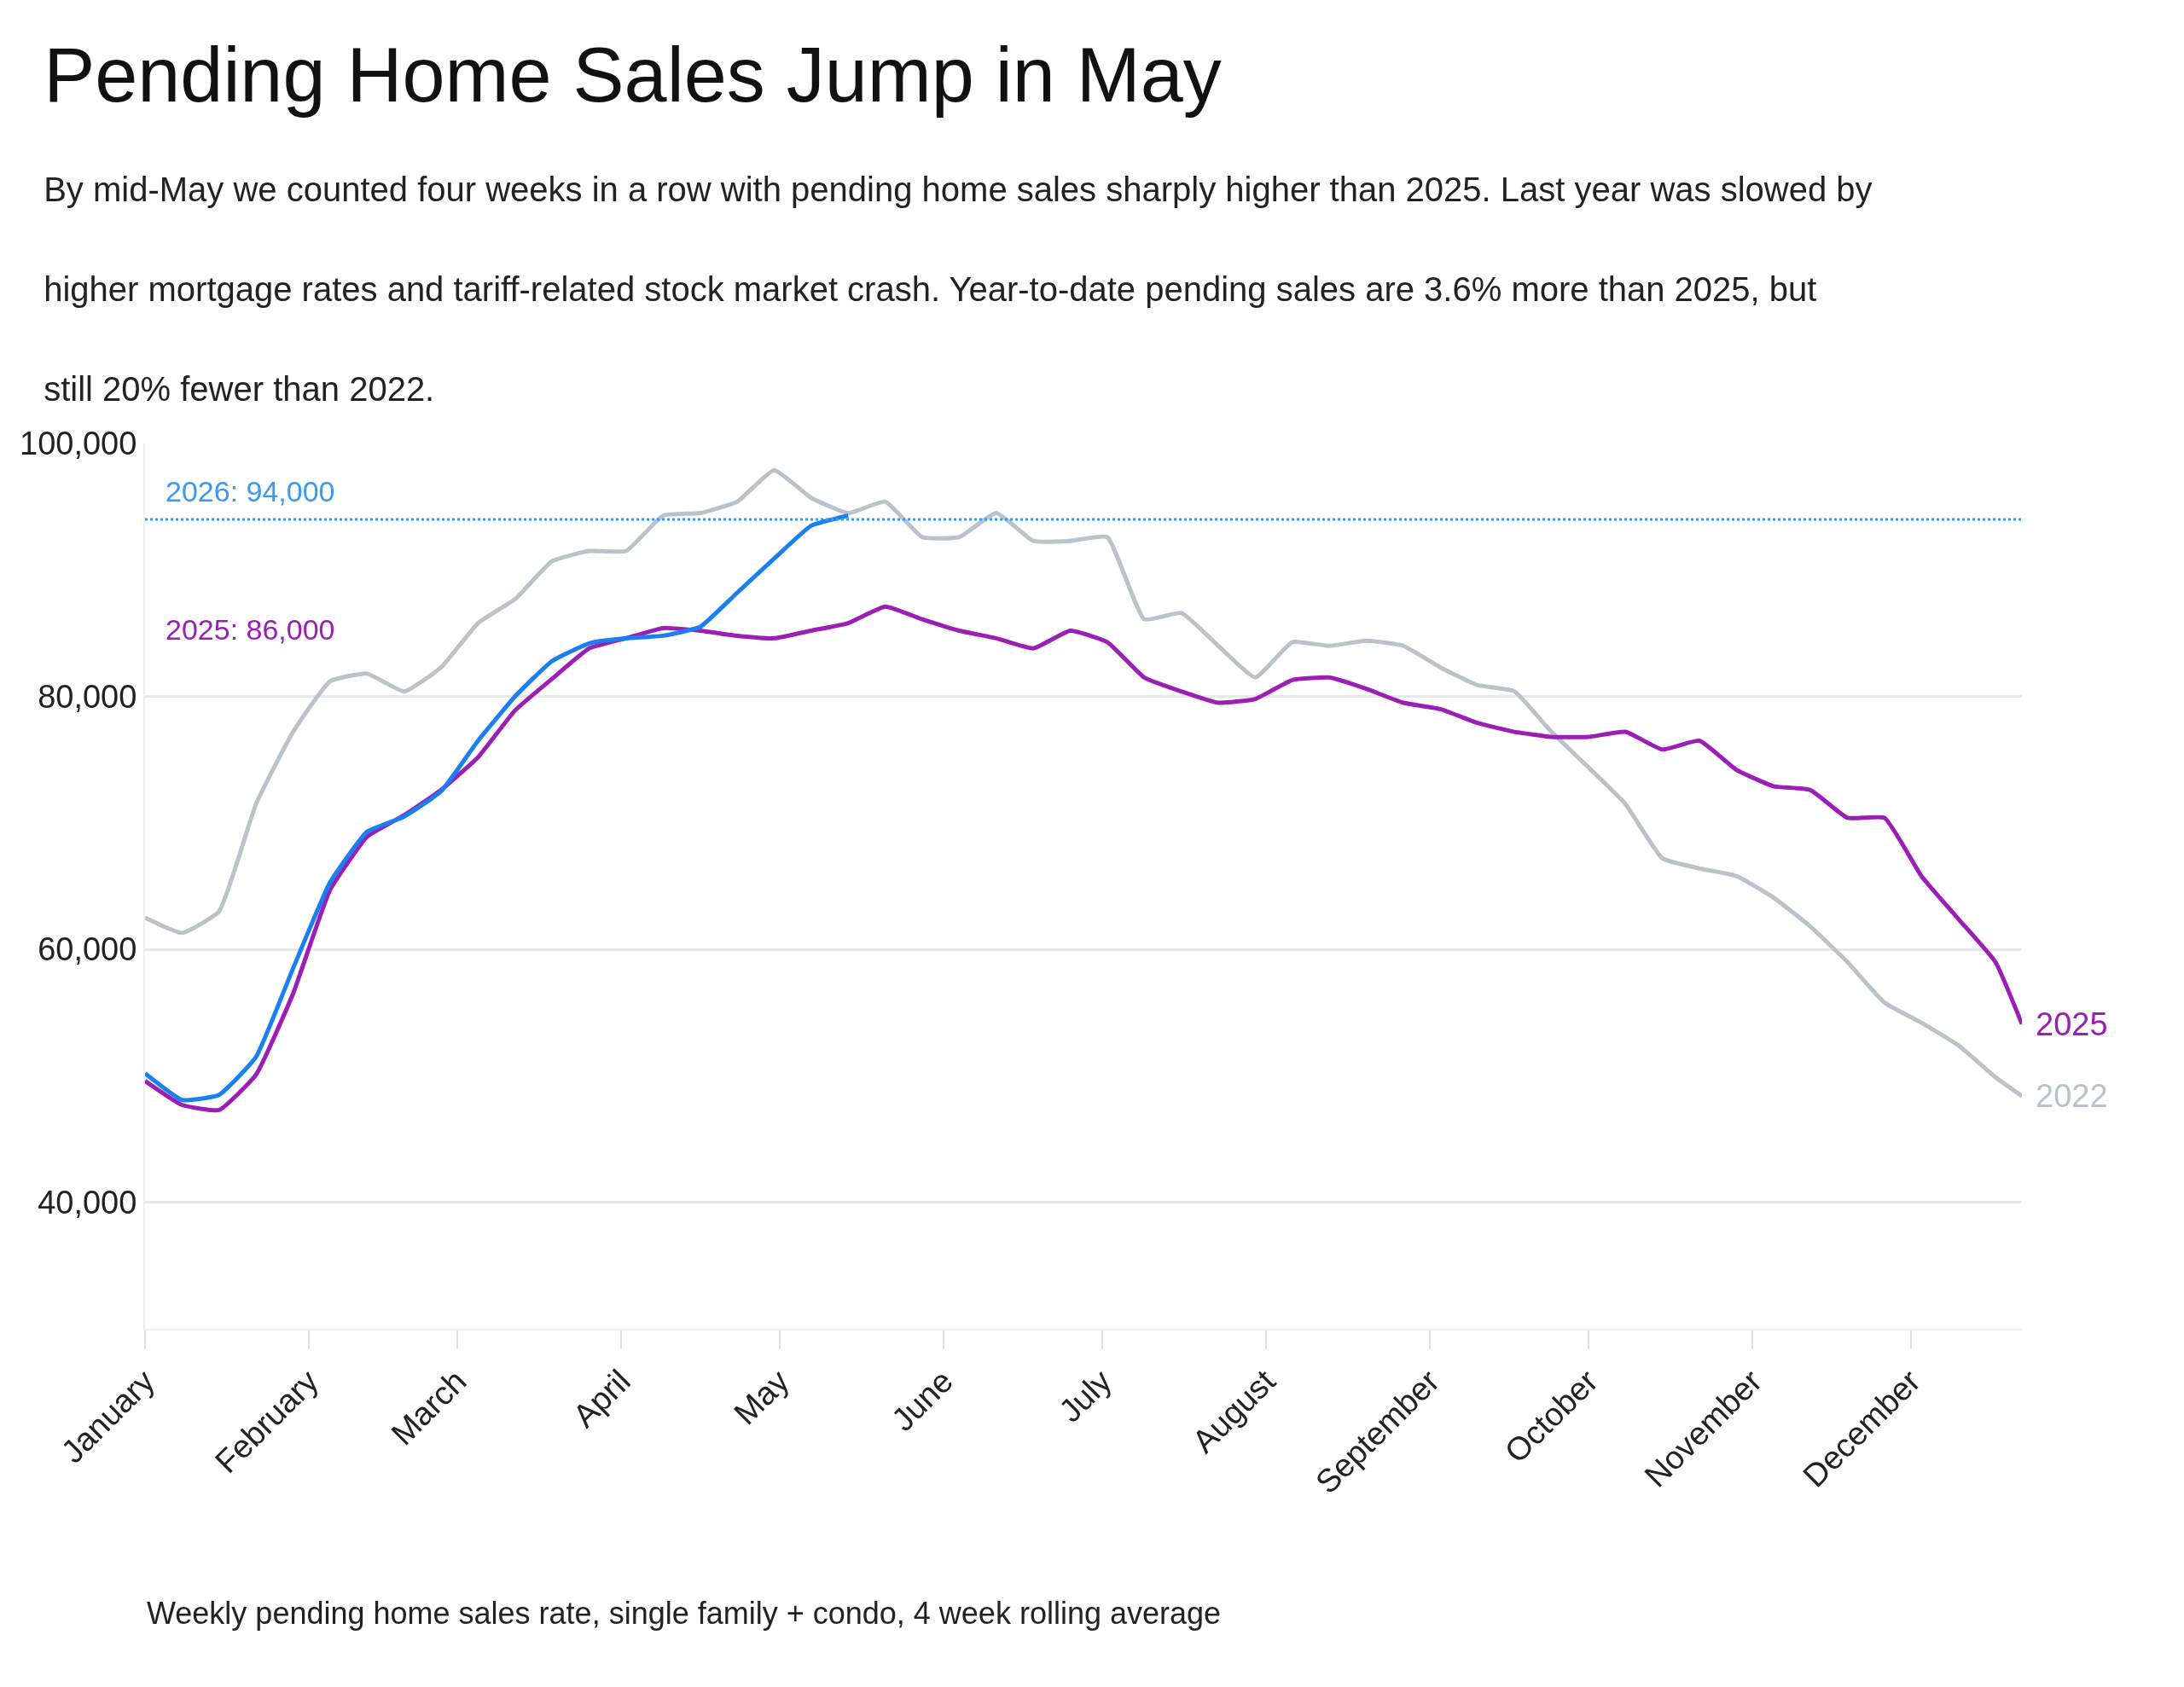  I want to click on series-label: 2022, so click(2072, 1096).